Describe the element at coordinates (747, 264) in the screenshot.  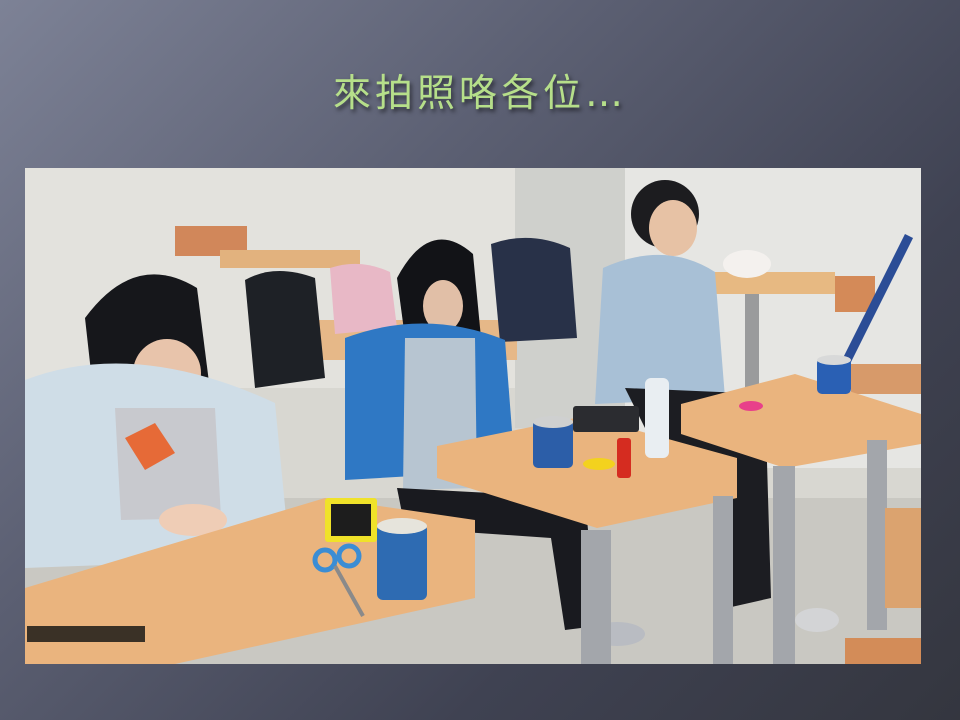
I see `white-bag` at that location.